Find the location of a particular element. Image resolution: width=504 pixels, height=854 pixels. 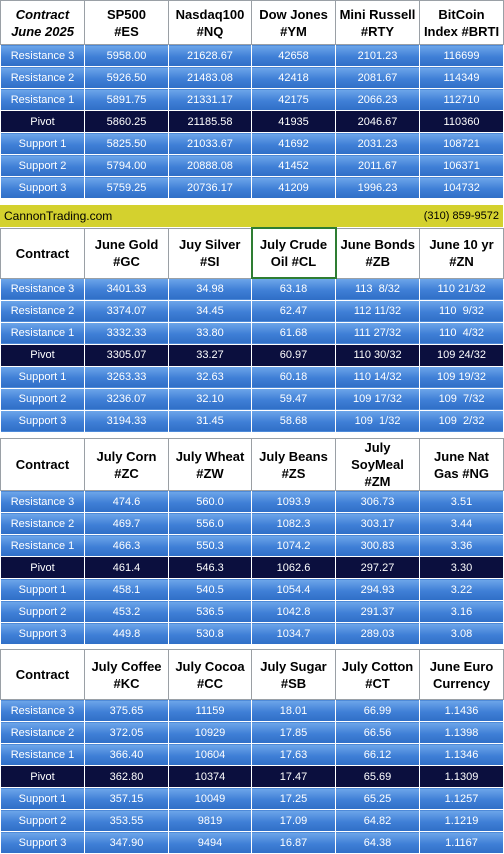

level-value: 20736.17 is located at coordinates (210, 187).